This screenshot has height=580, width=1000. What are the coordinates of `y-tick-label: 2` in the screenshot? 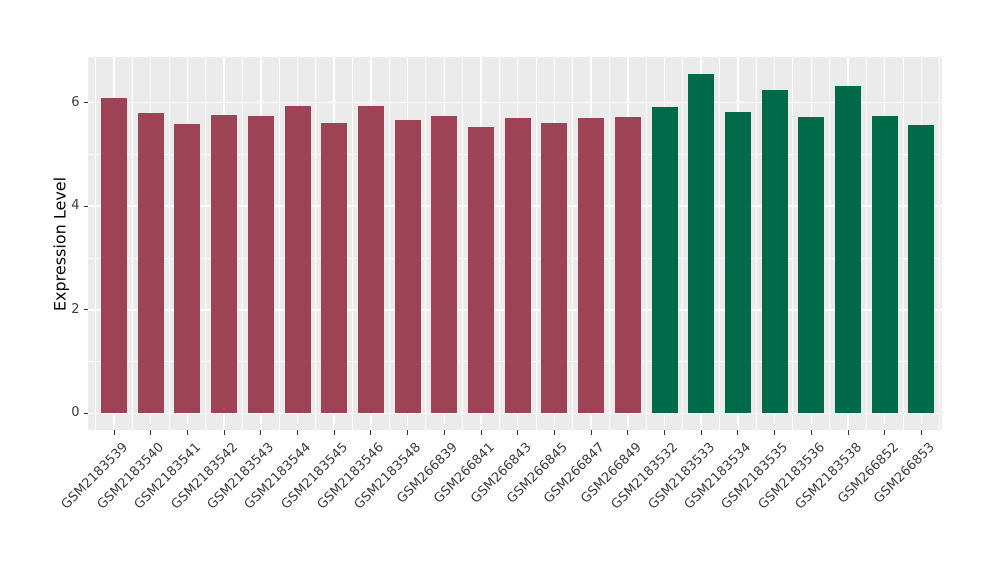 It's located at (75, 309).